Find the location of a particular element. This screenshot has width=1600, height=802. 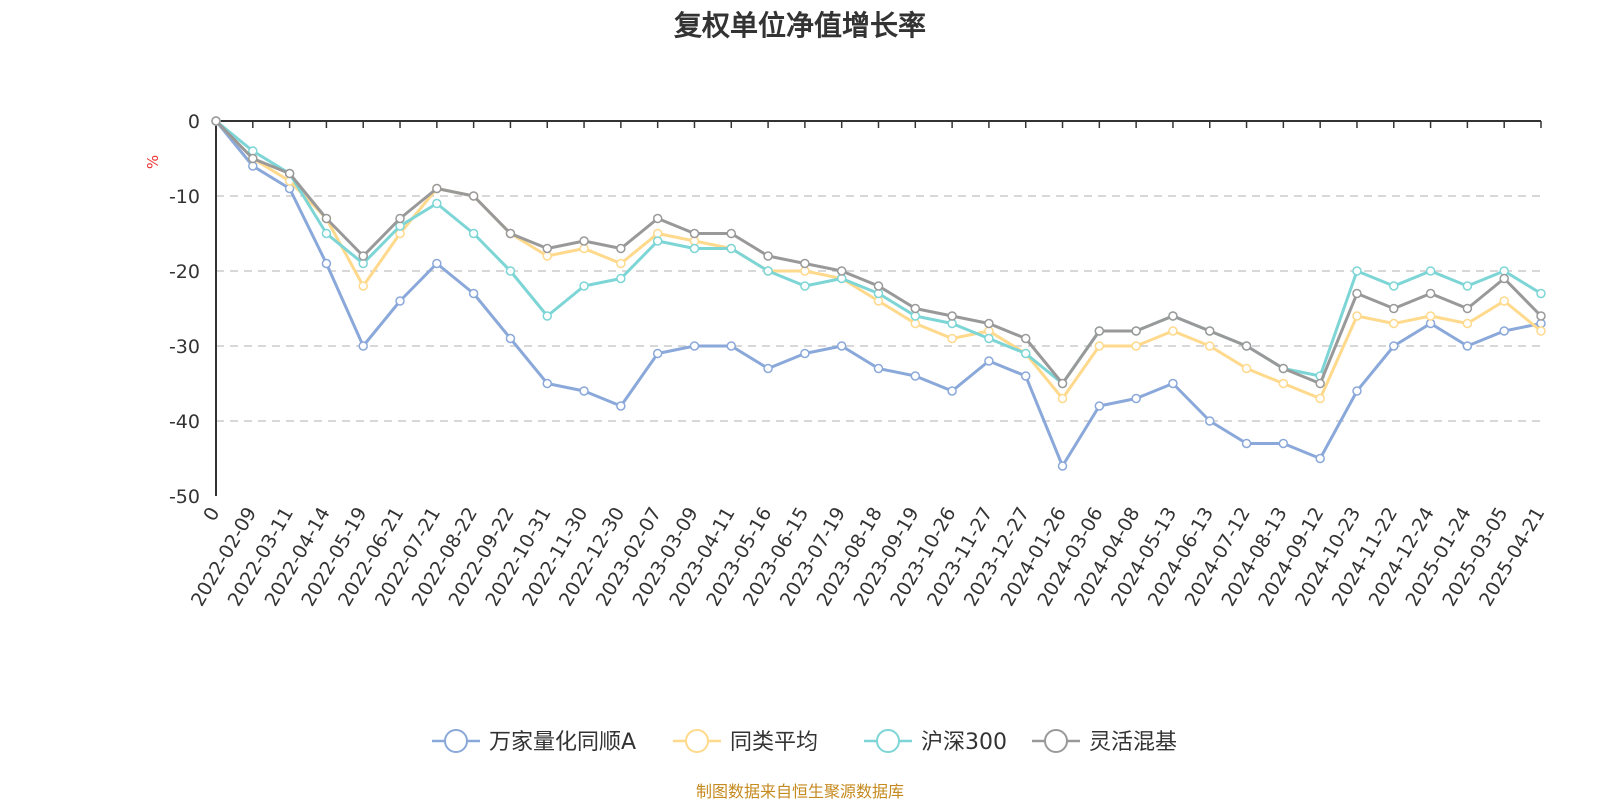

legend-item-2: 沪深300 is located at coordinates (935, 742).